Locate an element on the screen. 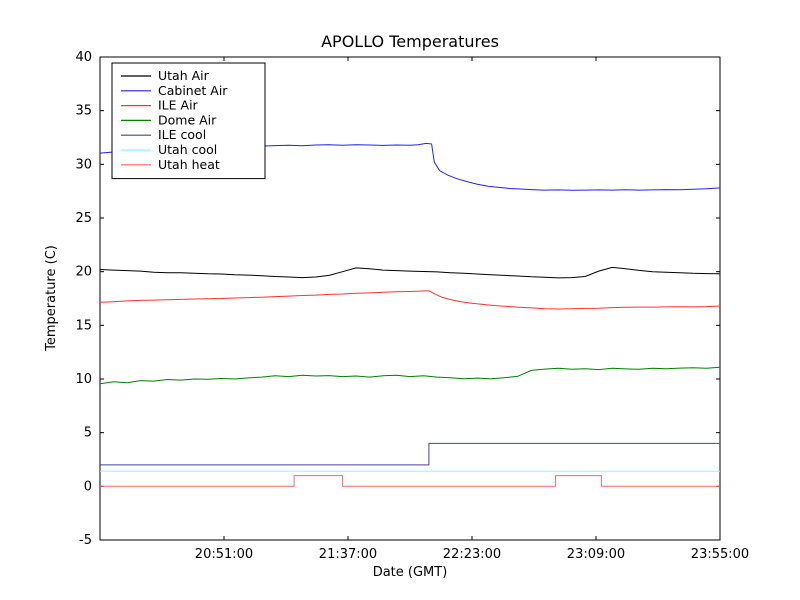  y-tick-label: 25 is located at coordinates (83, 218).